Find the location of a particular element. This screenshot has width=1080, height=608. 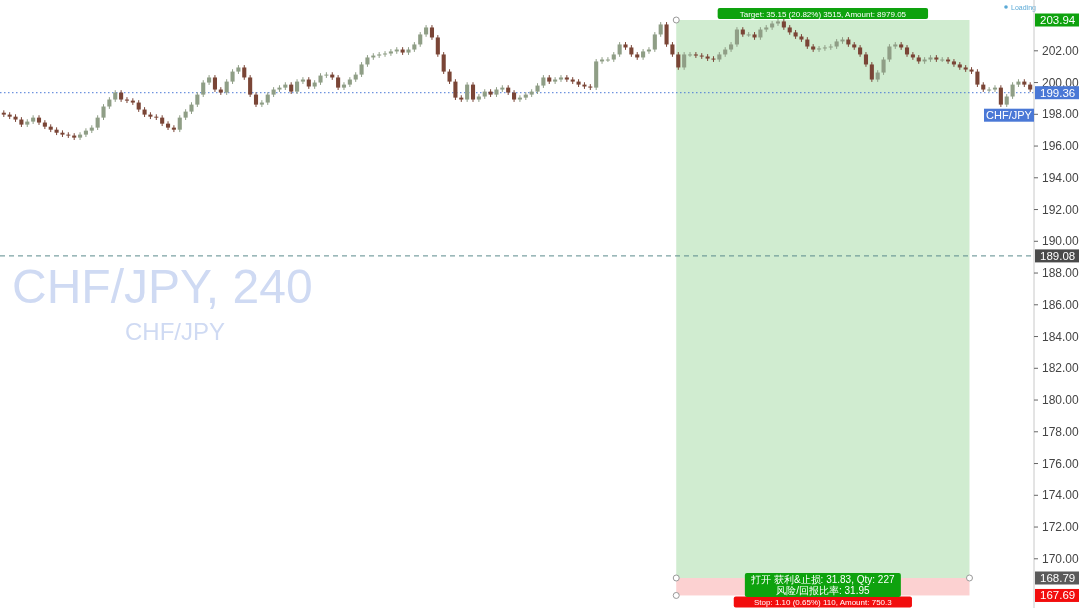

y-tick-label: 167.69 is located at coordinates (1058, 595).